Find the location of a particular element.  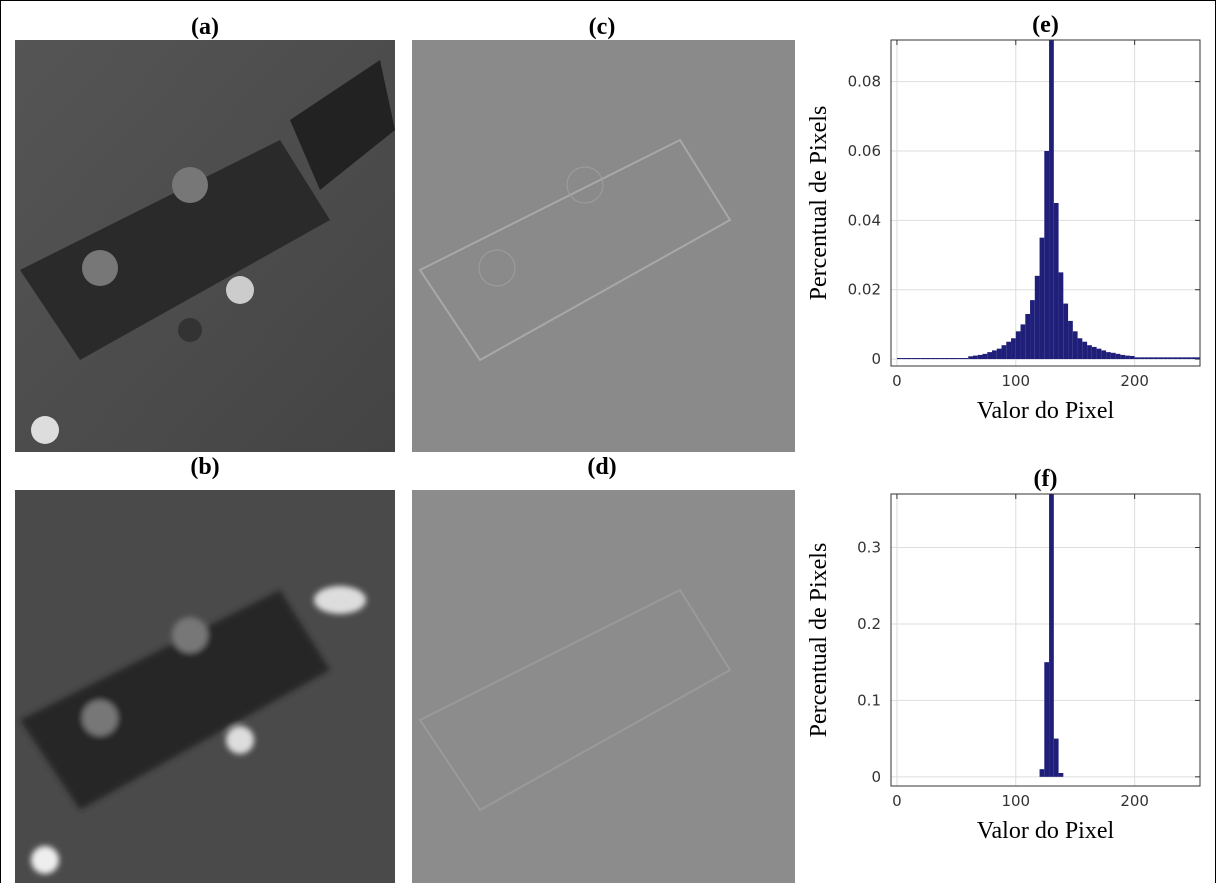

panel-label: (c) is located at coordinates (602, 27).